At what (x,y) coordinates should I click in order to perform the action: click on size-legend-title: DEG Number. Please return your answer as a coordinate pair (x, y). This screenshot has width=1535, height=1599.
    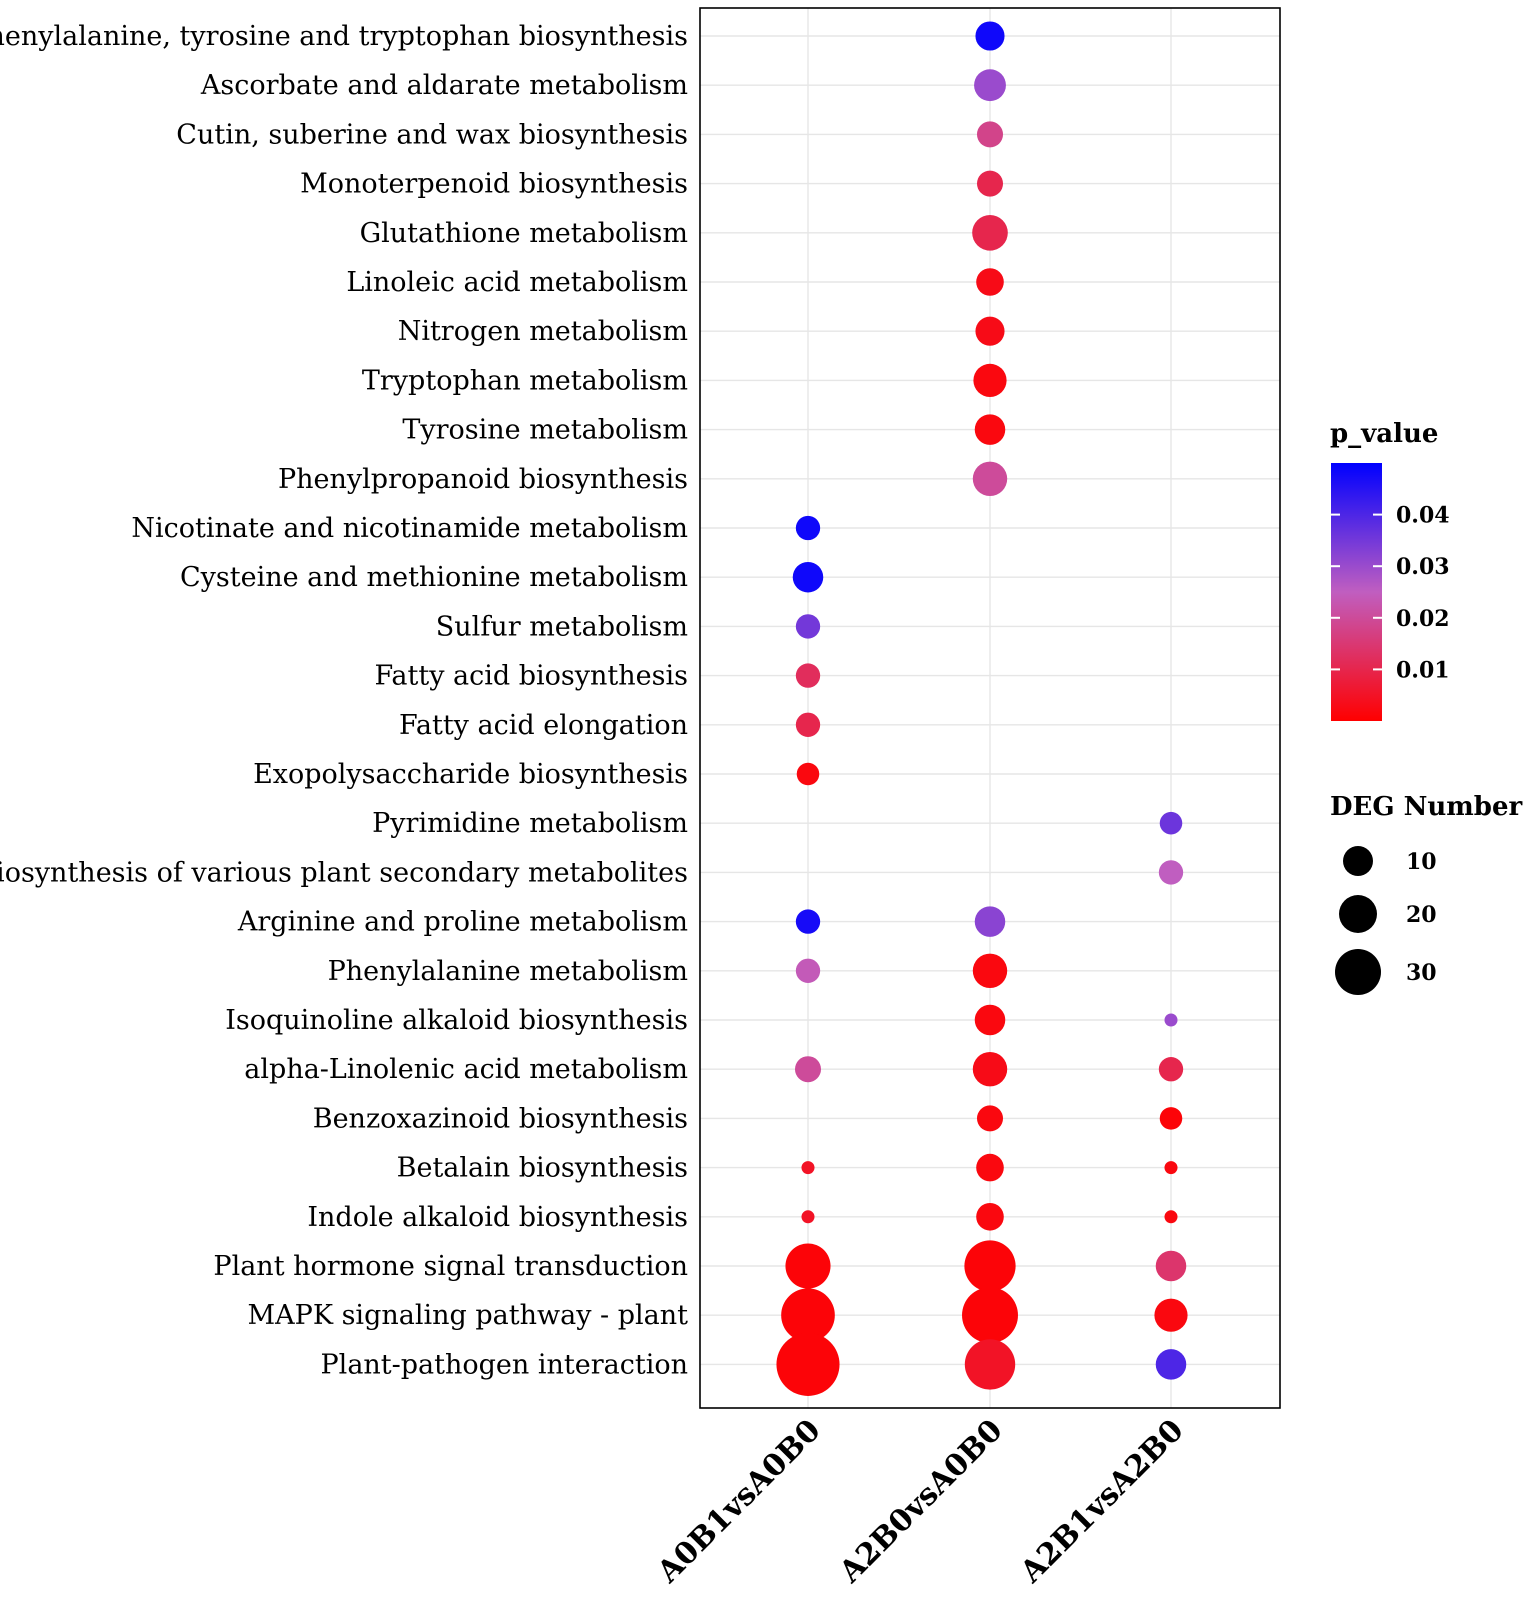
    Looking at the image, I should click on (1426, 807).